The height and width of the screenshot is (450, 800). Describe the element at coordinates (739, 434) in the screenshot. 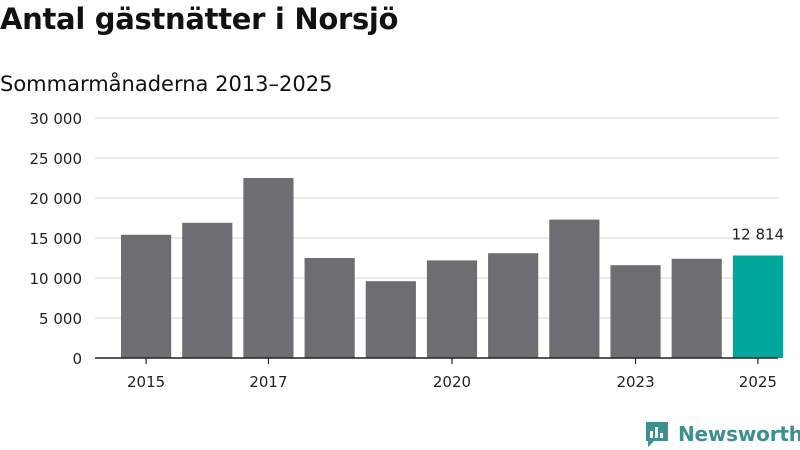

I see `brand-name: Newsworthy` at that location.